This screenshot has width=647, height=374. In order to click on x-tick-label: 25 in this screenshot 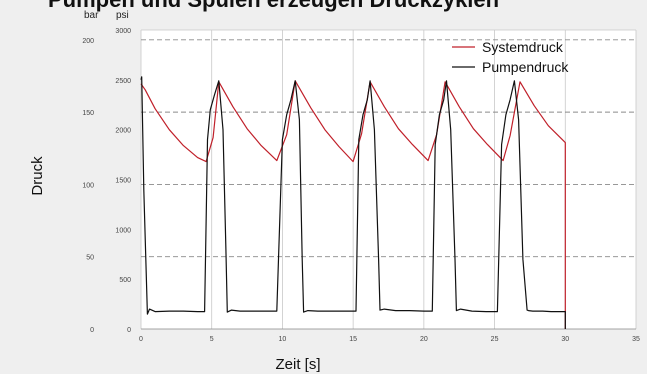, I will do `click(495, 339)`.